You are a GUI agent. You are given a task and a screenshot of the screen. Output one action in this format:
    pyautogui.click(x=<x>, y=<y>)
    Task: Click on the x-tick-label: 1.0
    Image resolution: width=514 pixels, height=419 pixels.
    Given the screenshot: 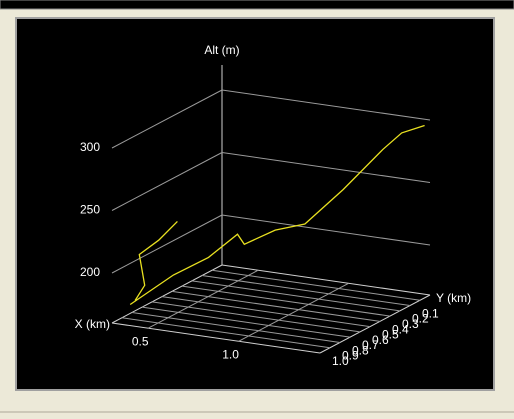 What is the action you would take?
    pyautogui.click(x=230, y=354)
    